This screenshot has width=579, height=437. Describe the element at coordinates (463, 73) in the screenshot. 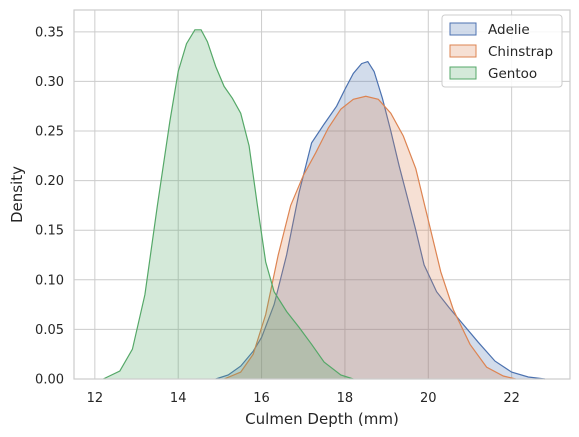

I see `legend-swatch-gentoo` at that location.